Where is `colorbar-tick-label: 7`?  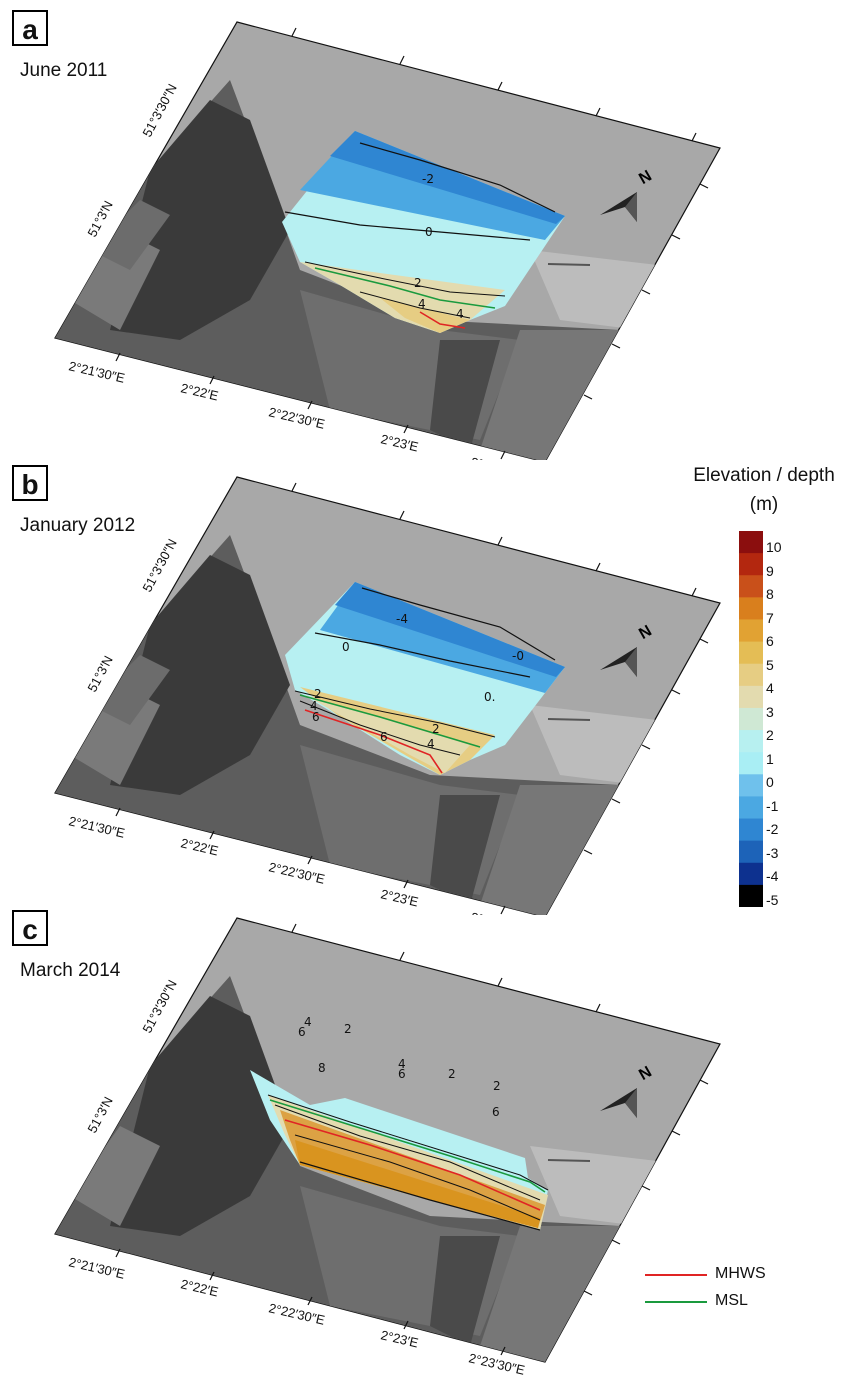
colorbar-tick-label: 7 is located at coordinates (770, 617).